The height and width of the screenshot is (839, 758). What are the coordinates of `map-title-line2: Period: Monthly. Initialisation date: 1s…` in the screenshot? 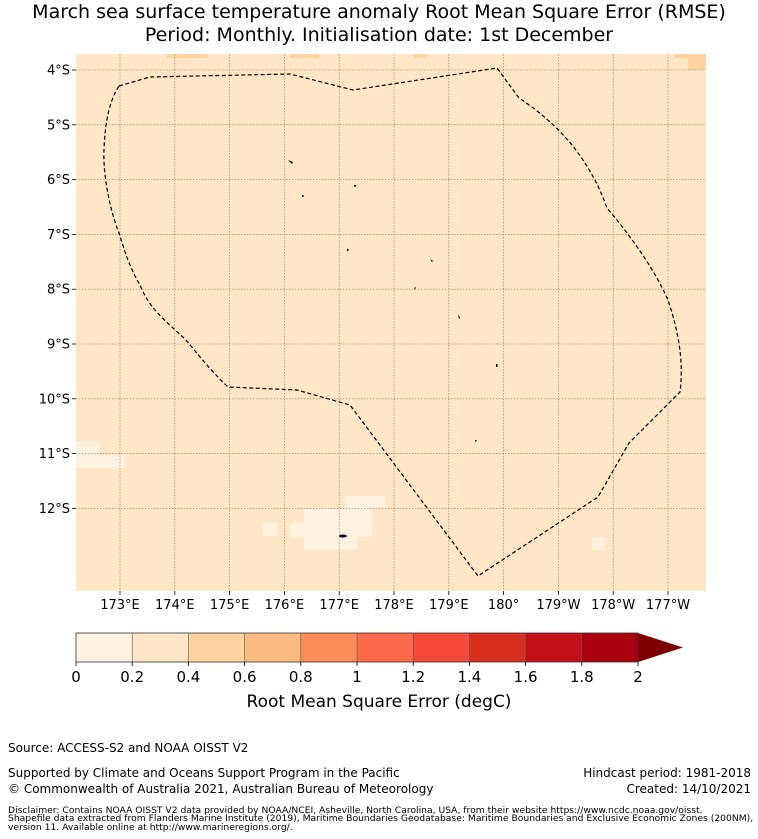 It's located at (379, 35).